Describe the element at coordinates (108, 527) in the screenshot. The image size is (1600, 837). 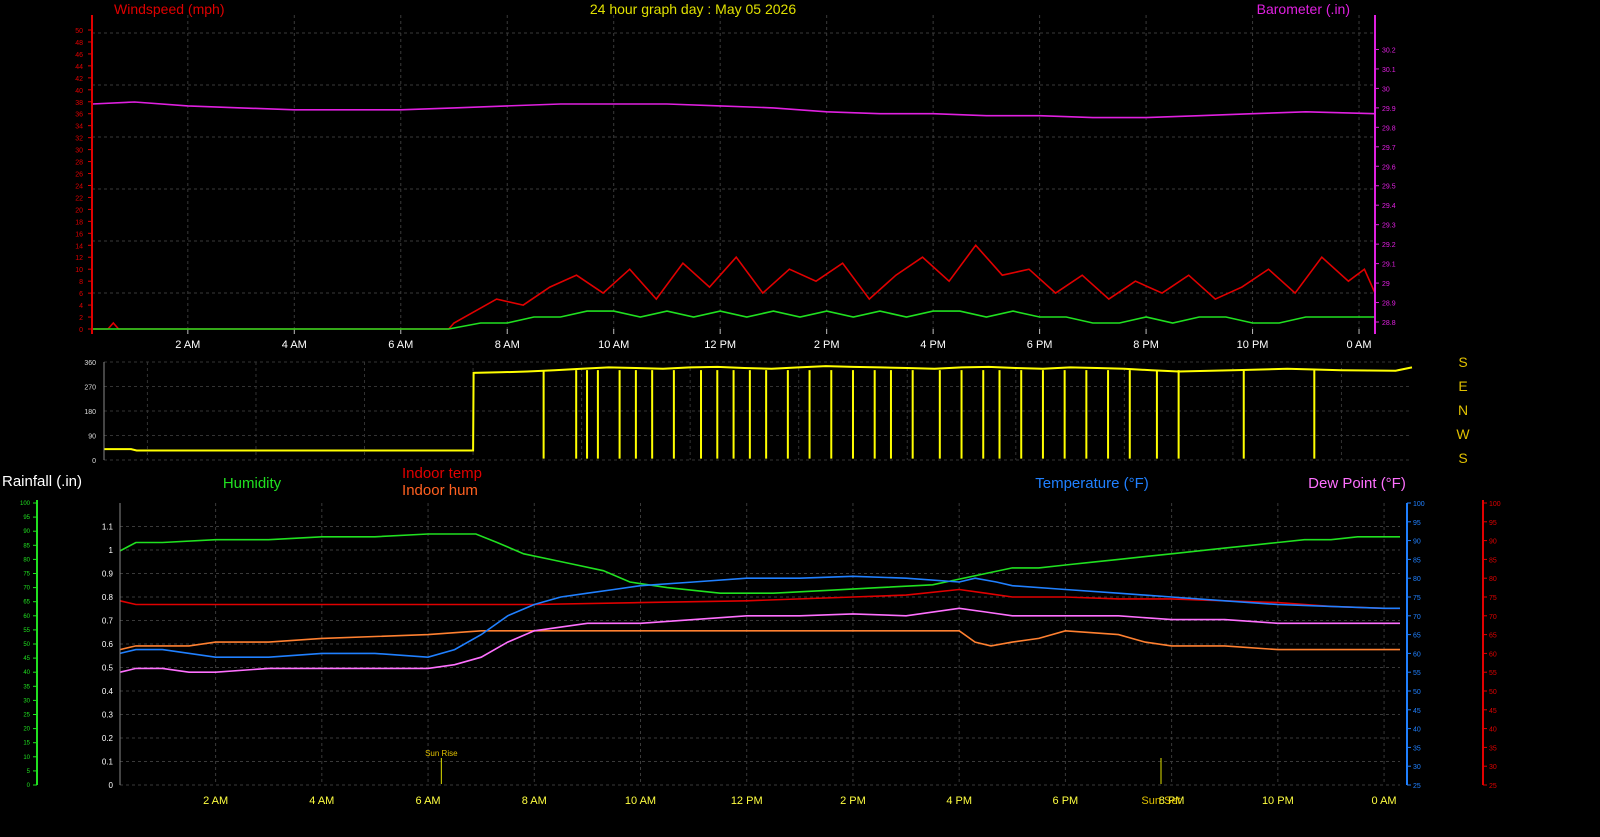
I see `rainfall-tick-label: 1.1` at that location.